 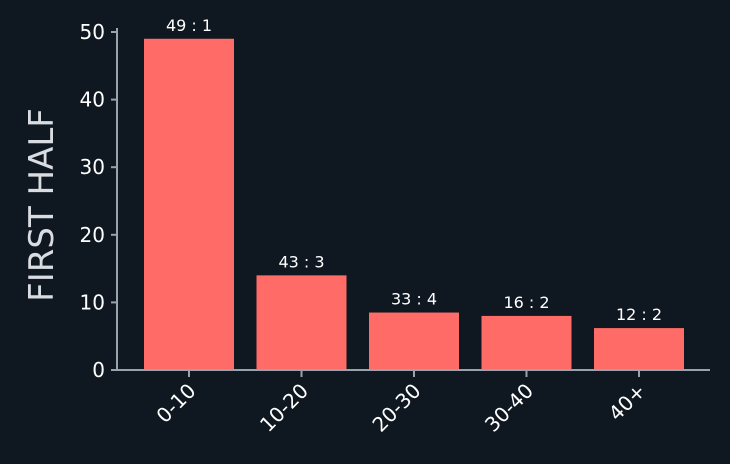 What do you see at coordinates (92, 167) in the screenshot?
I see `y-tick-label: 30` at bounding box center [92, 167].